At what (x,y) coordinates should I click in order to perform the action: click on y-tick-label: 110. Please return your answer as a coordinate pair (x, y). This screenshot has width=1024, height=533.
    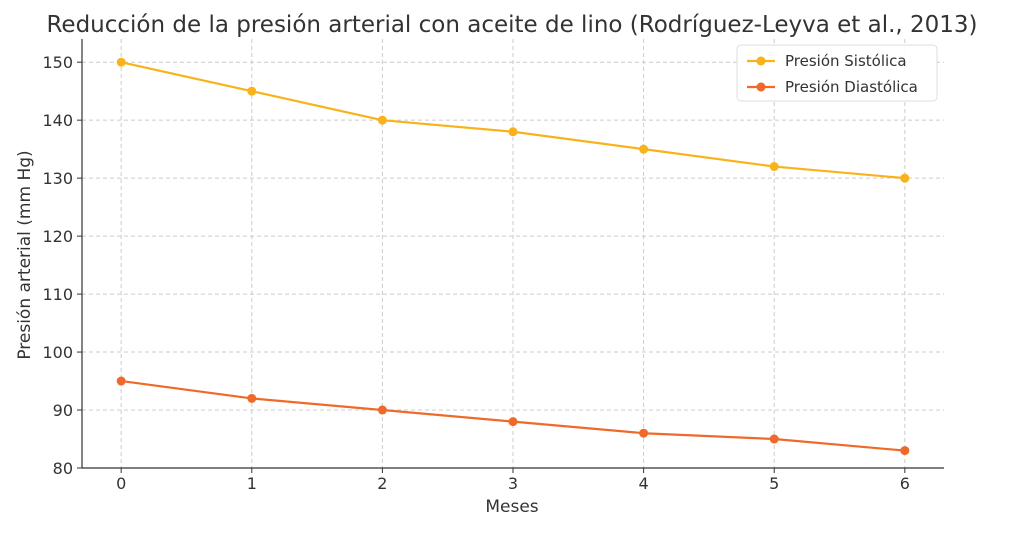
    Looking at the image, I should click on (57, 294).